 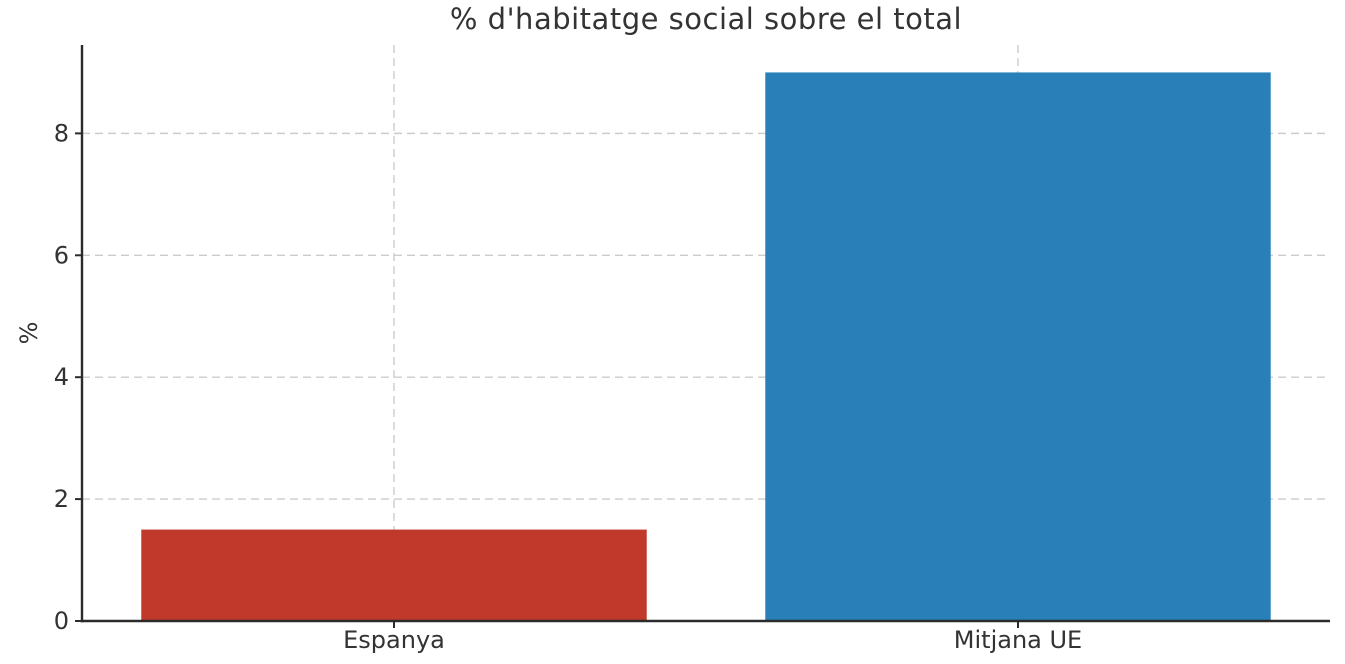 What do you see at coordinates (61, 255) in the screenshot?
I see `y-tick-label-6: 6` at bounding box center [61, 255].